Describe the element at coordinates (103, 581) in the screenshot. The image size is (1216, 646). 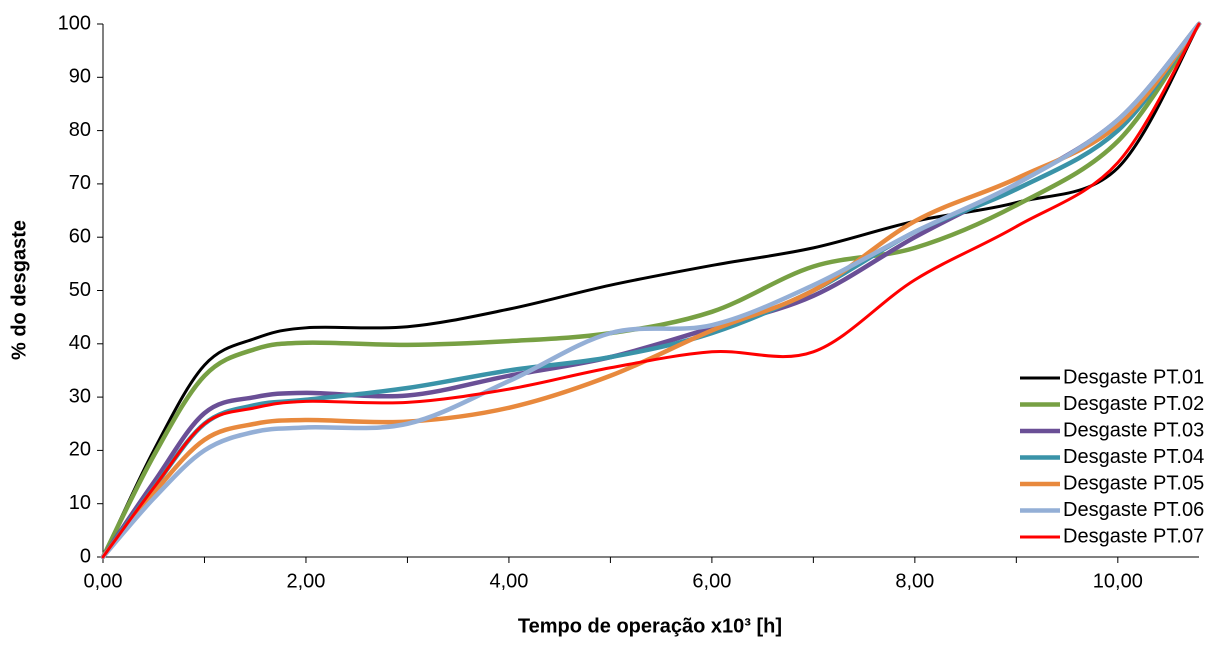
I see `x-tick-label: 0,00` at that location.